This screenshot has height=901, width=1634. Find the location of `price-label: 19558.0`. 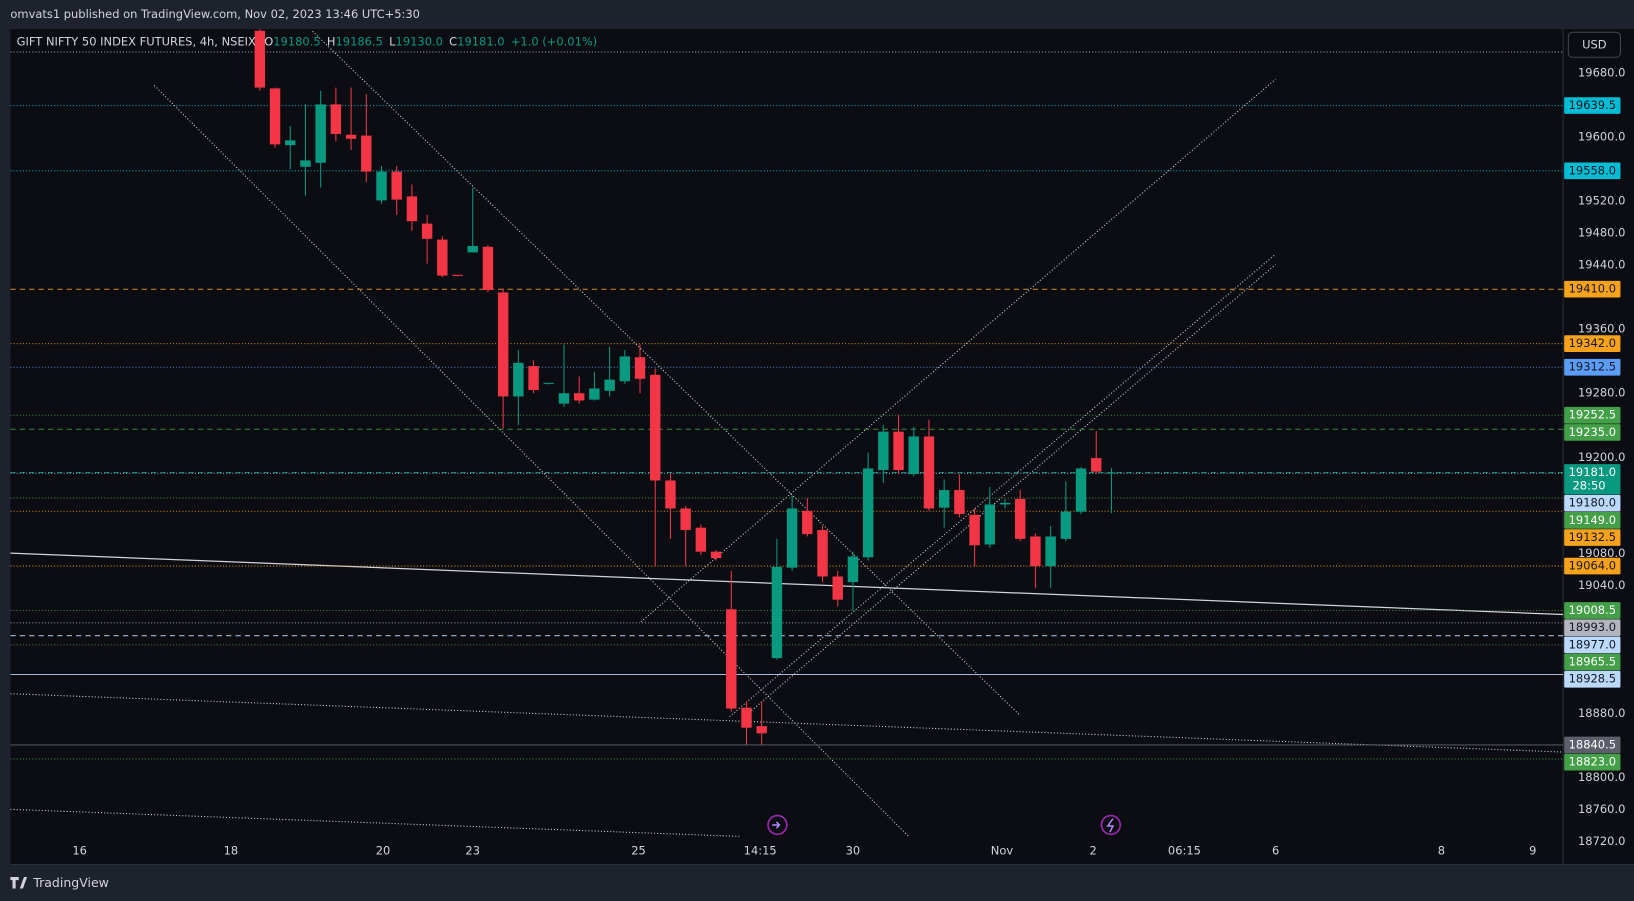

price-label: 19558.0 is located at coordinates (1592, 170).